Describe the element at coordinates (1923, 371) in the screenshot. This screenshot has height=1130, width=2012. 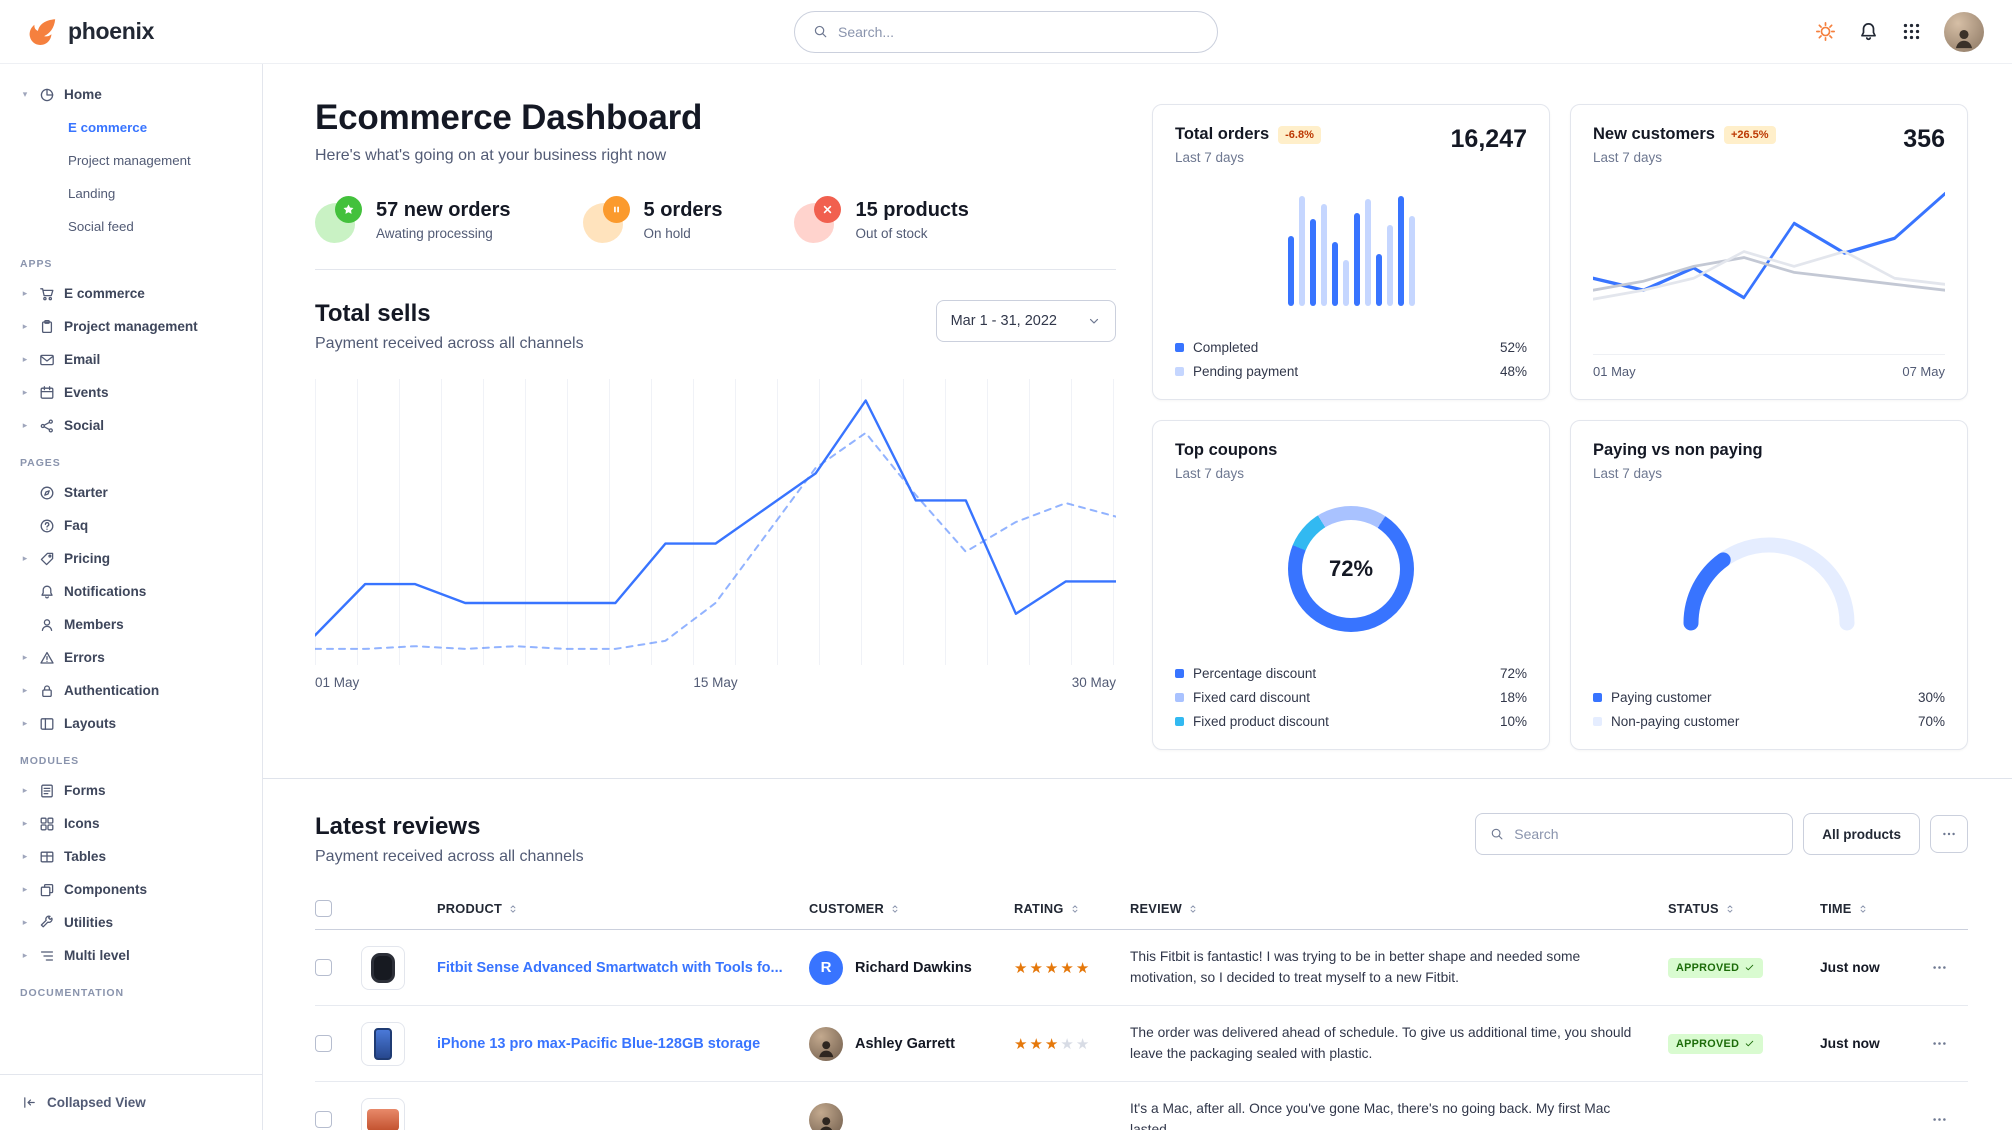
I see `x-axis-label: 07 May` at that location.